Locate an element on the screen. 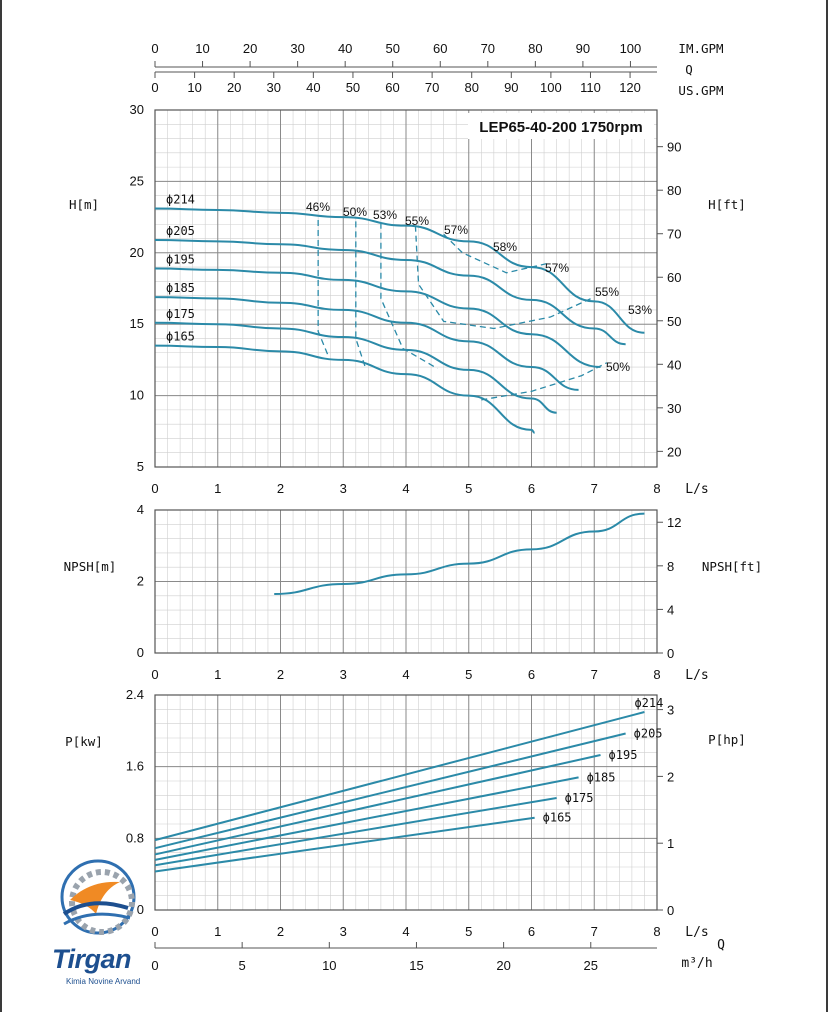  y2-tick-label: 80 is located at coordinates (674, 190).